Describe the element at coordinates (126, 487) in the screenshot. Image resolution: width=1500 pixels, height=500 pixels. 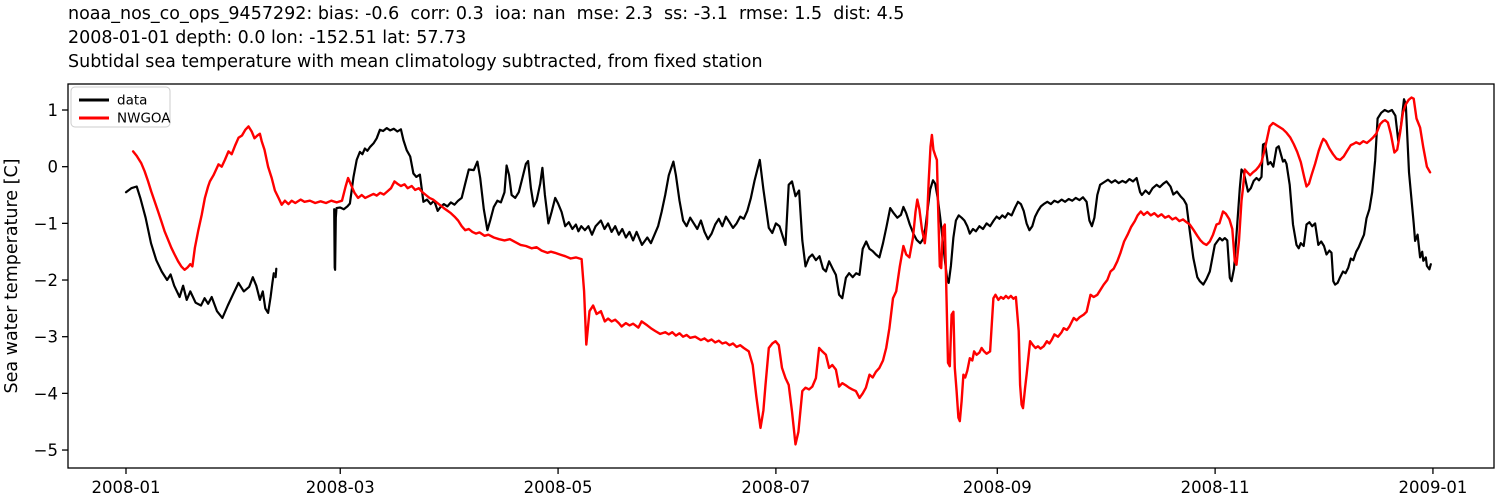
I see `x-tick-label: 2008-01` at that location.